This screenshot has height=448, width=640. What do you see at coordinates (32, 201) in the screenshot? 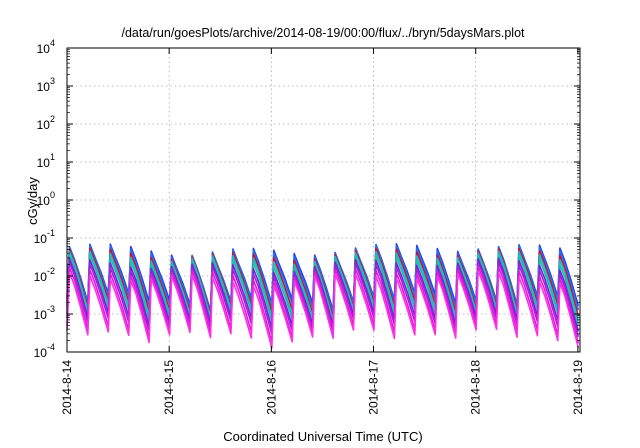
I see `y-axis-label: cGy/day` at bounding box center [32, 201].